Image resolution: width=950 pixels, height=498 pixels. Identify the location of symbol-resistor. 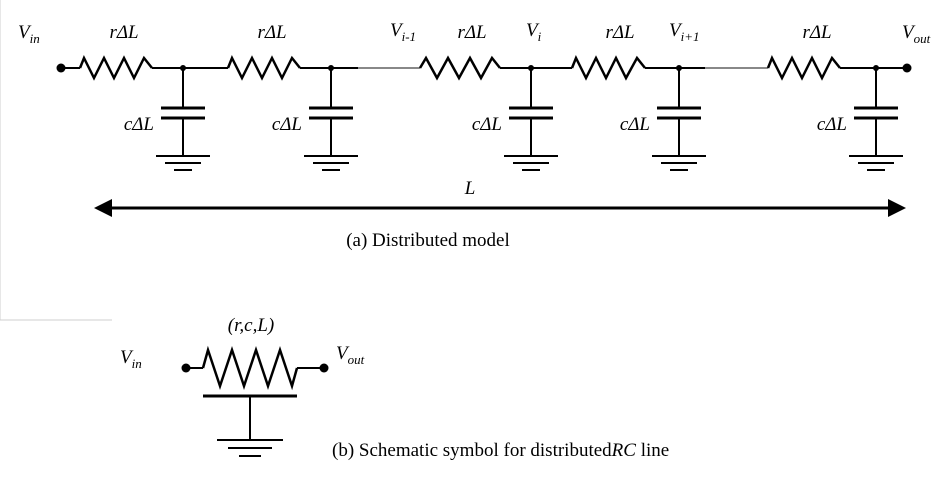
(250, 368).